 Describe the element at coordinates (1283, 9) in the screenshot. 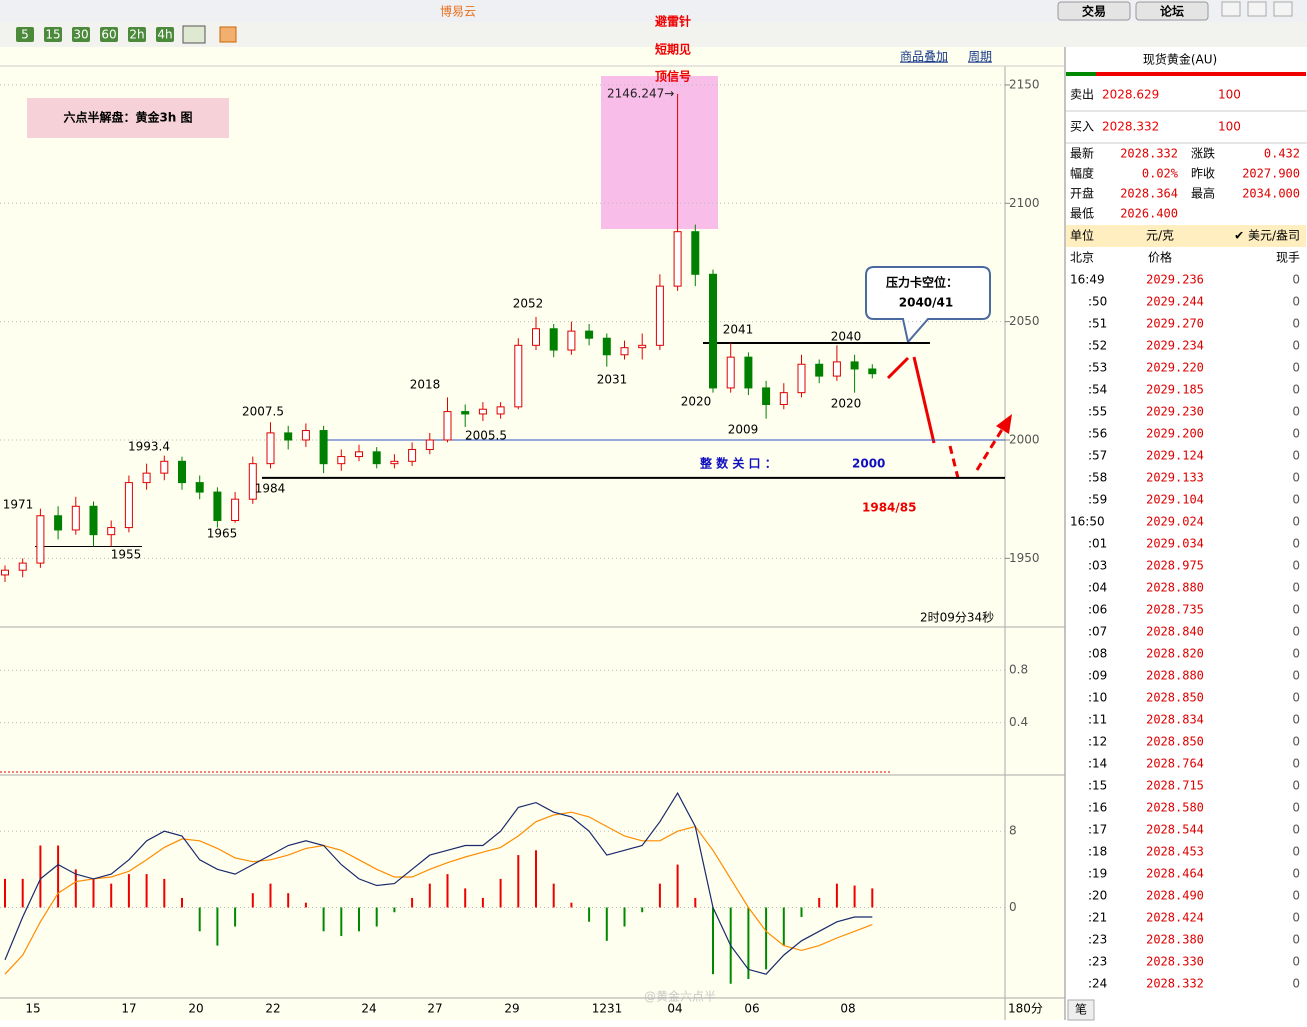

I see `close-button` at that location.